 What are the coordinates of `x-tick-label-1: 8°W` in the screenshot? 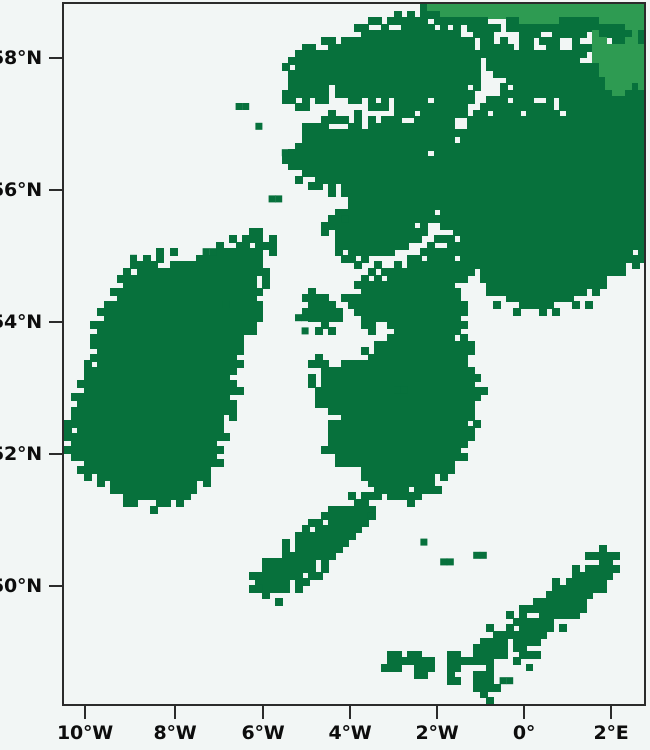 It's located at (175, 733).